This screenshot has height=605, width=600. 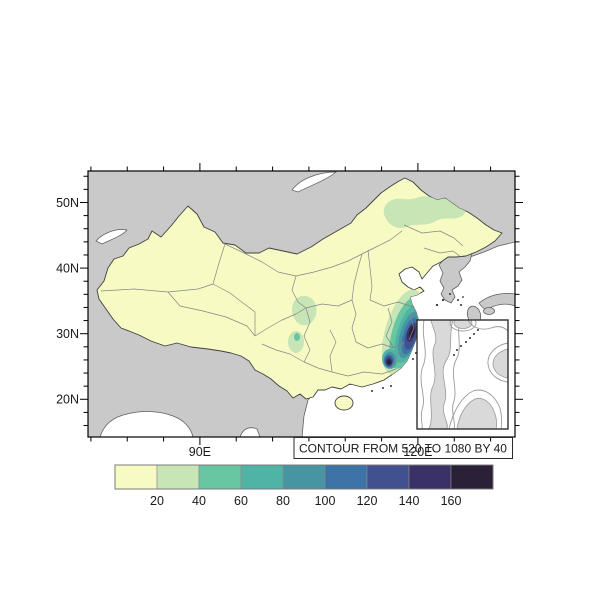 I want to click on y-axis-label-40N: 40N, so click(x=67, y=268).